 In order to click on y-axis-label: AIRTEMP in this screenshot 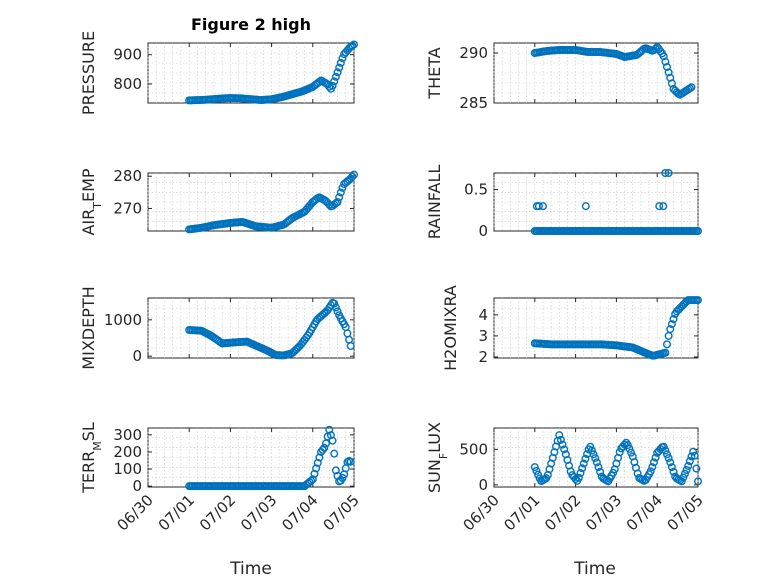, I will do `click(91, 201)`.